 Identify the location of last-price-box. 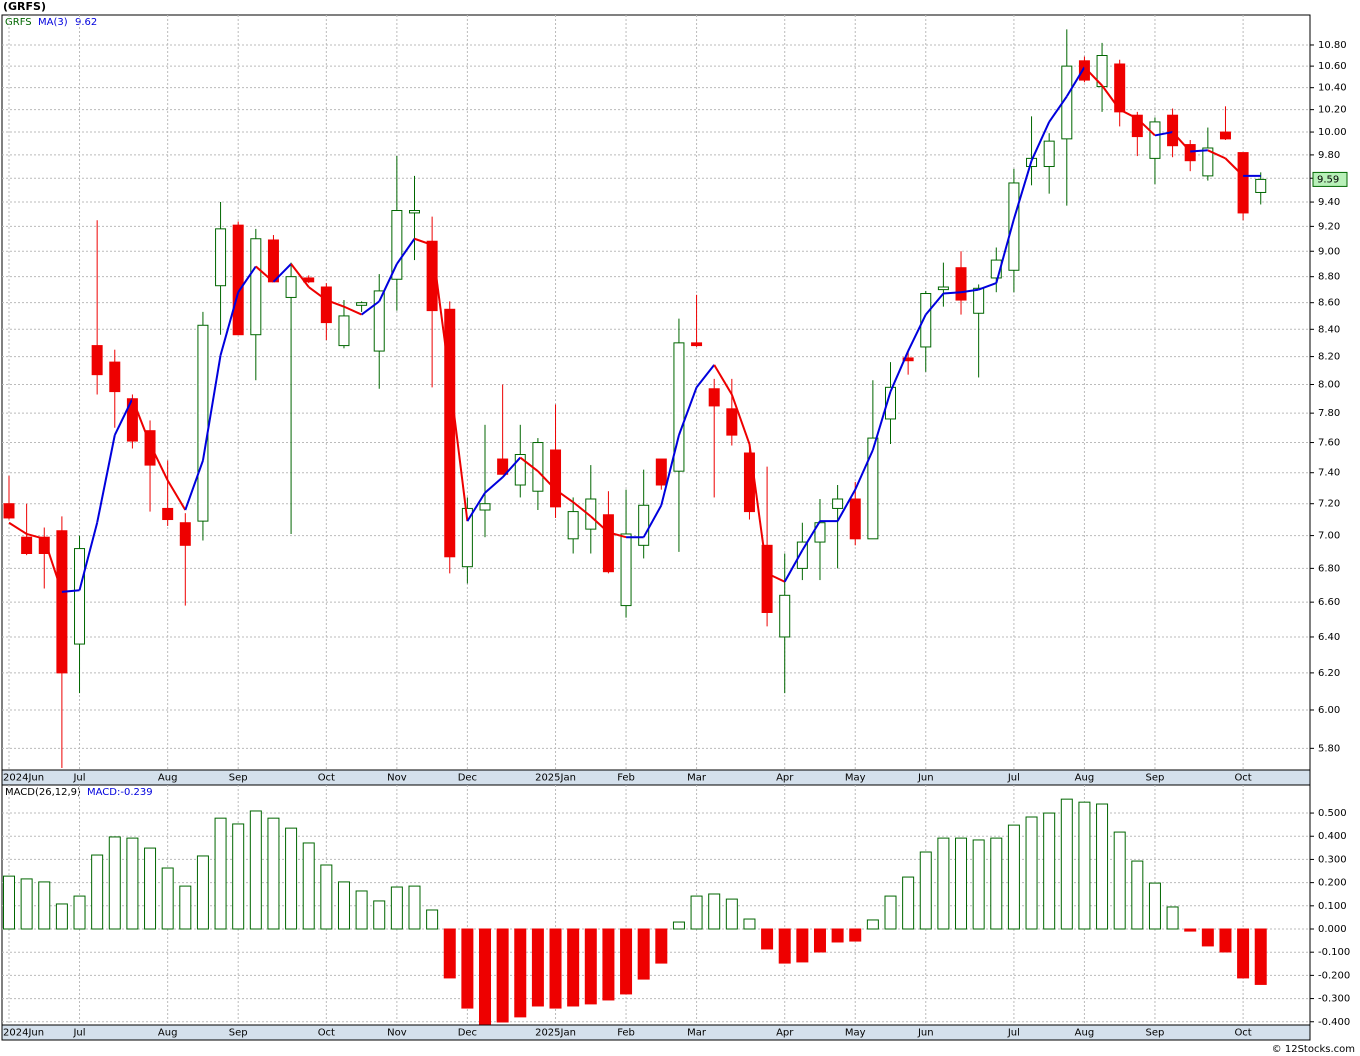
(1330, 179).